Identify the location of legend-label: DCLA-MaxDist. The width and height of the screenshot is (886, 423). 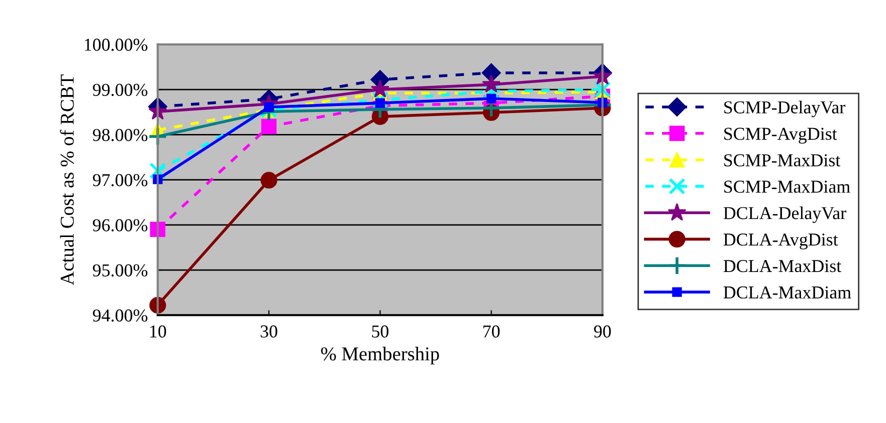
(783, 266).